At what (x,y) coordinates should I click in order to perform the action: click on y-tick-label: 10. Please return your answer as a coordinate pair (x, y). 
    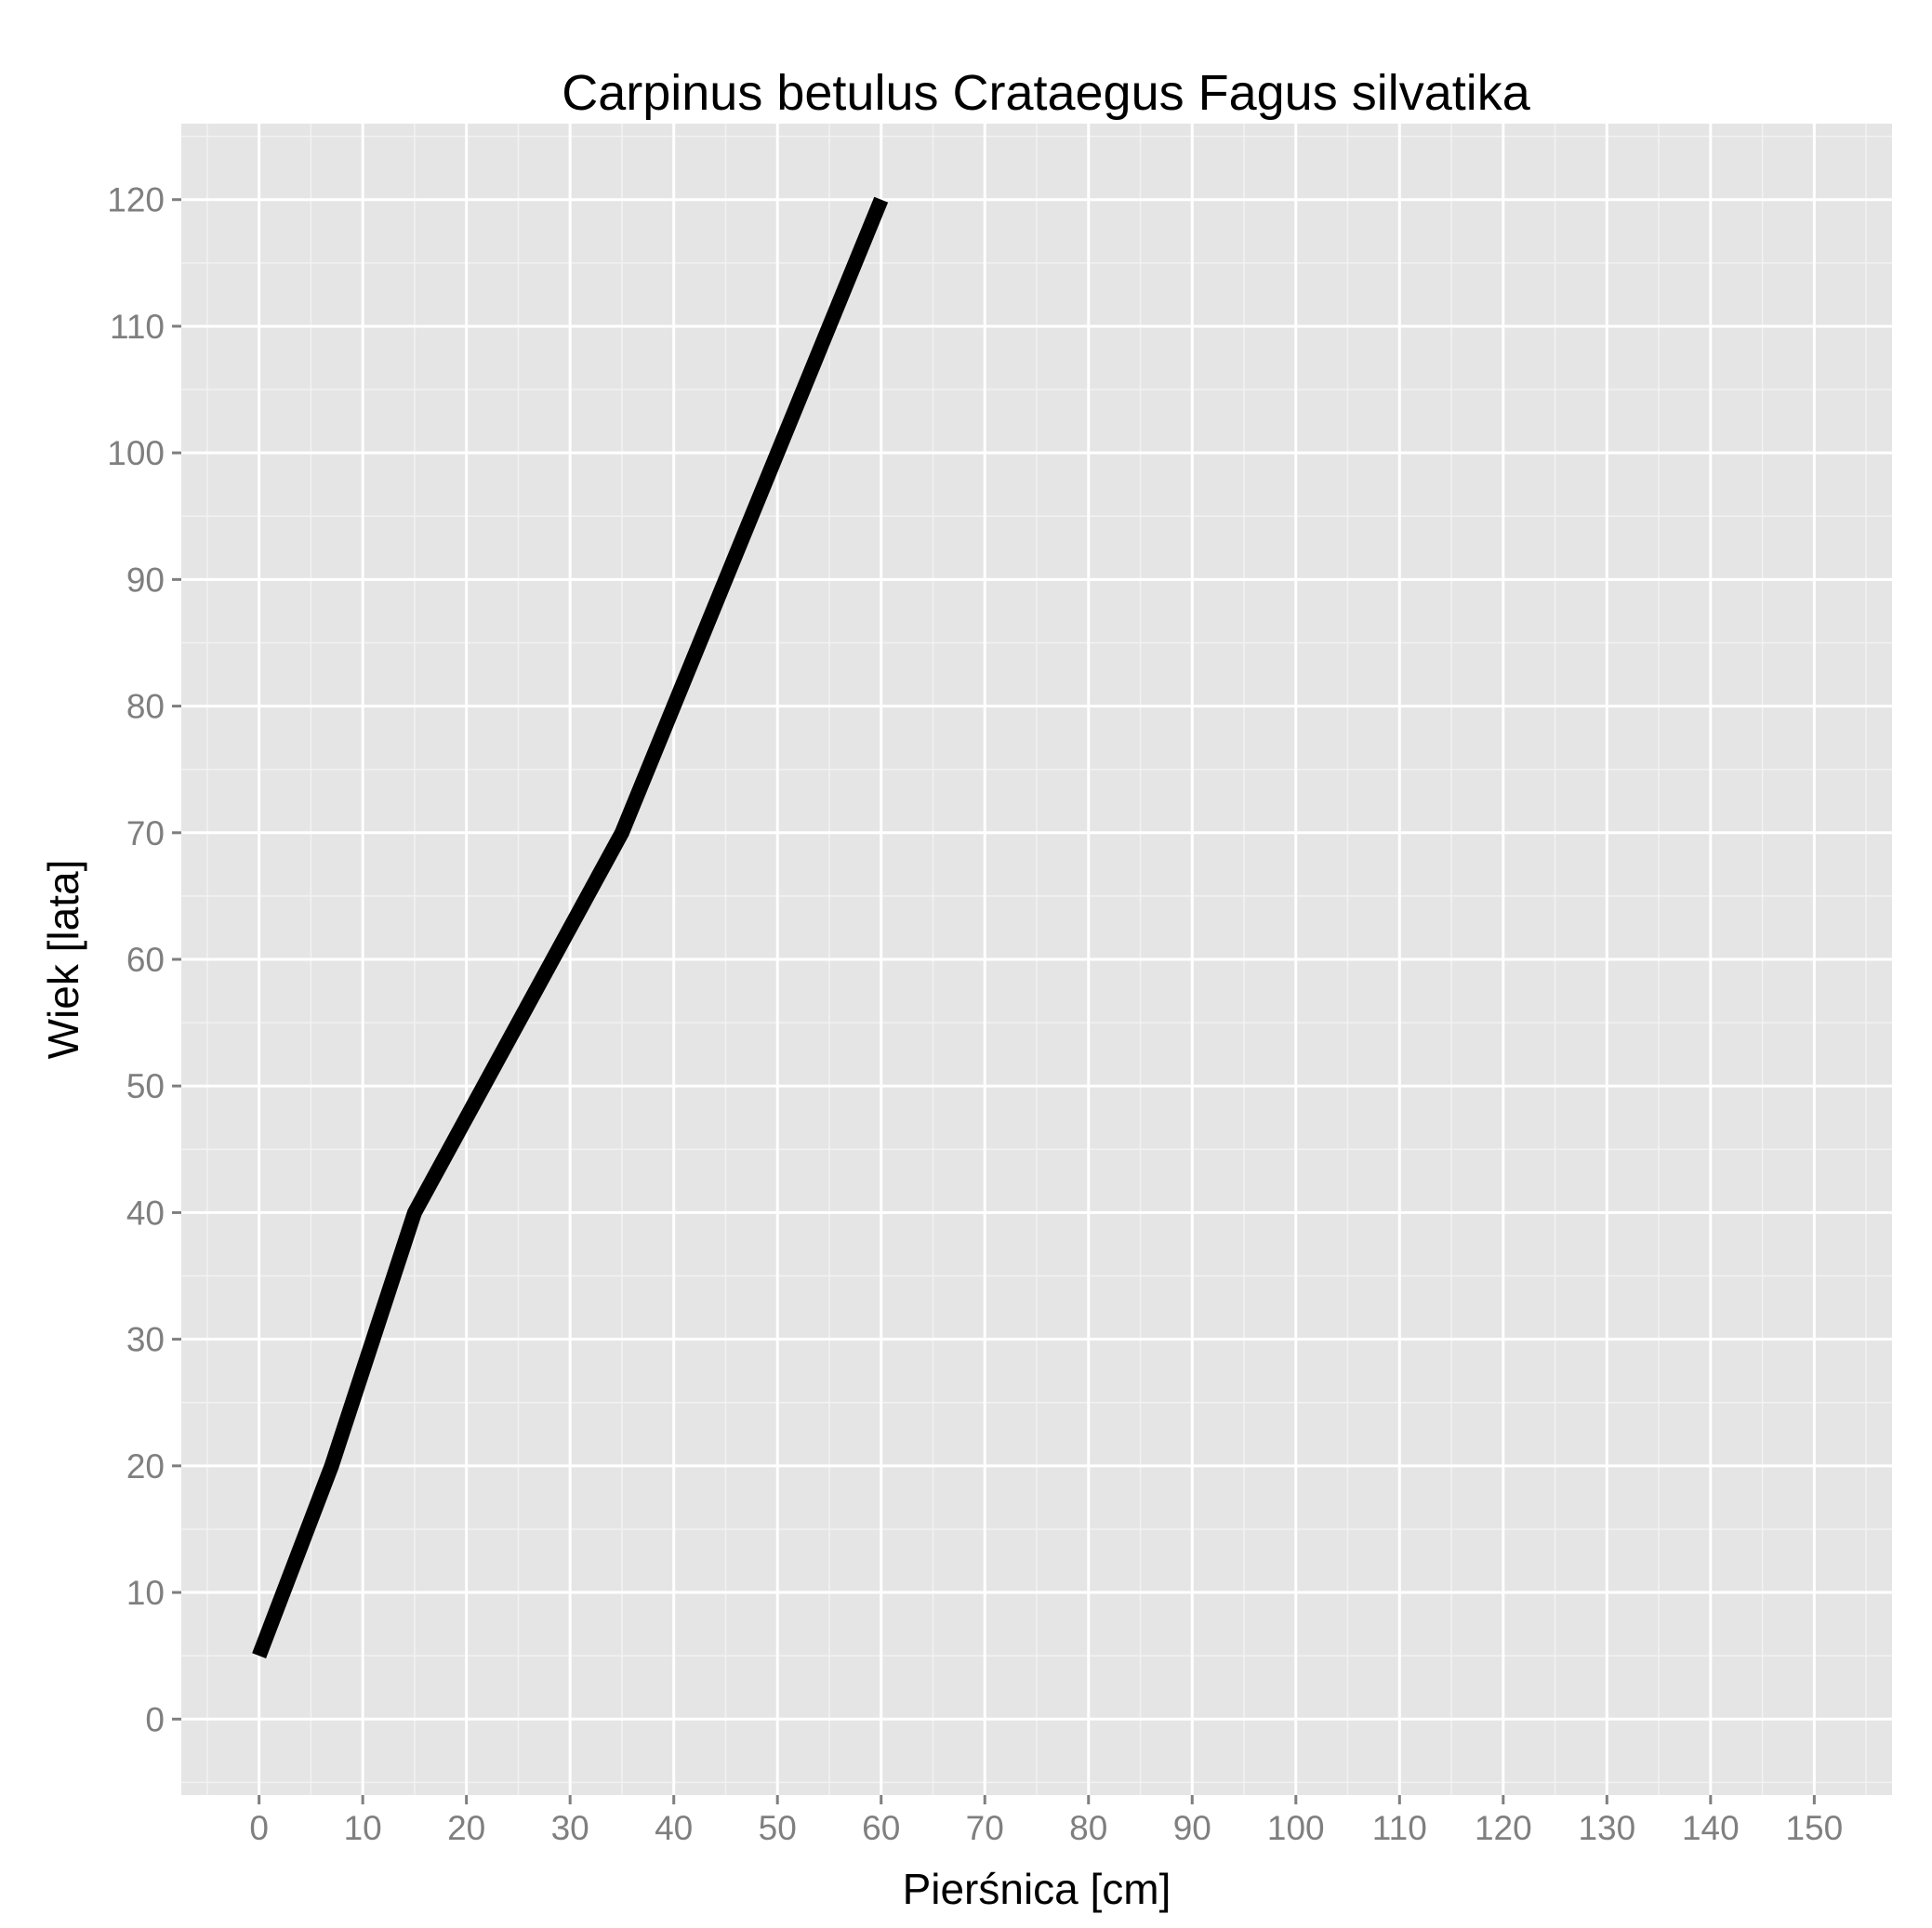
    Looking at the image, I should click on (145, 1593).